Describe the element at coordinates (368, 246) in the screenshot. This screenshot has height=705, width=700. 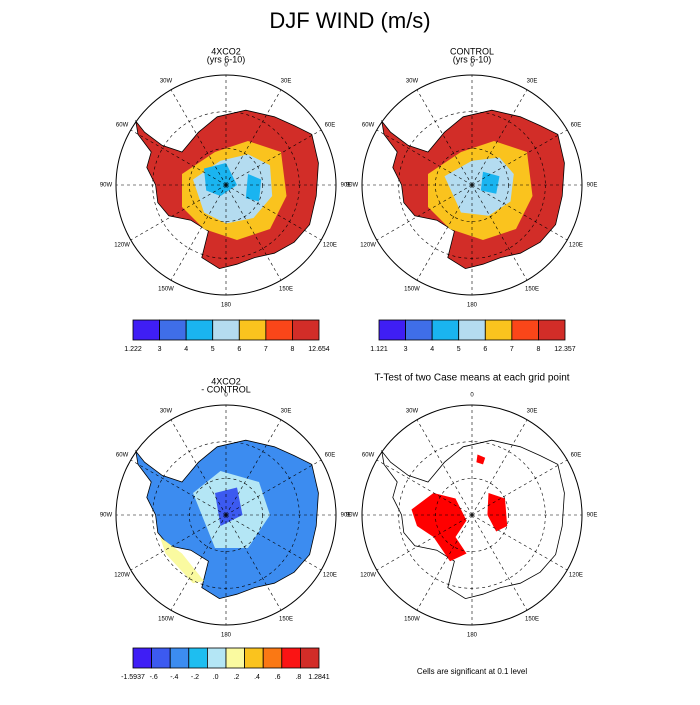
I see `lon-label: 120W` at that location.